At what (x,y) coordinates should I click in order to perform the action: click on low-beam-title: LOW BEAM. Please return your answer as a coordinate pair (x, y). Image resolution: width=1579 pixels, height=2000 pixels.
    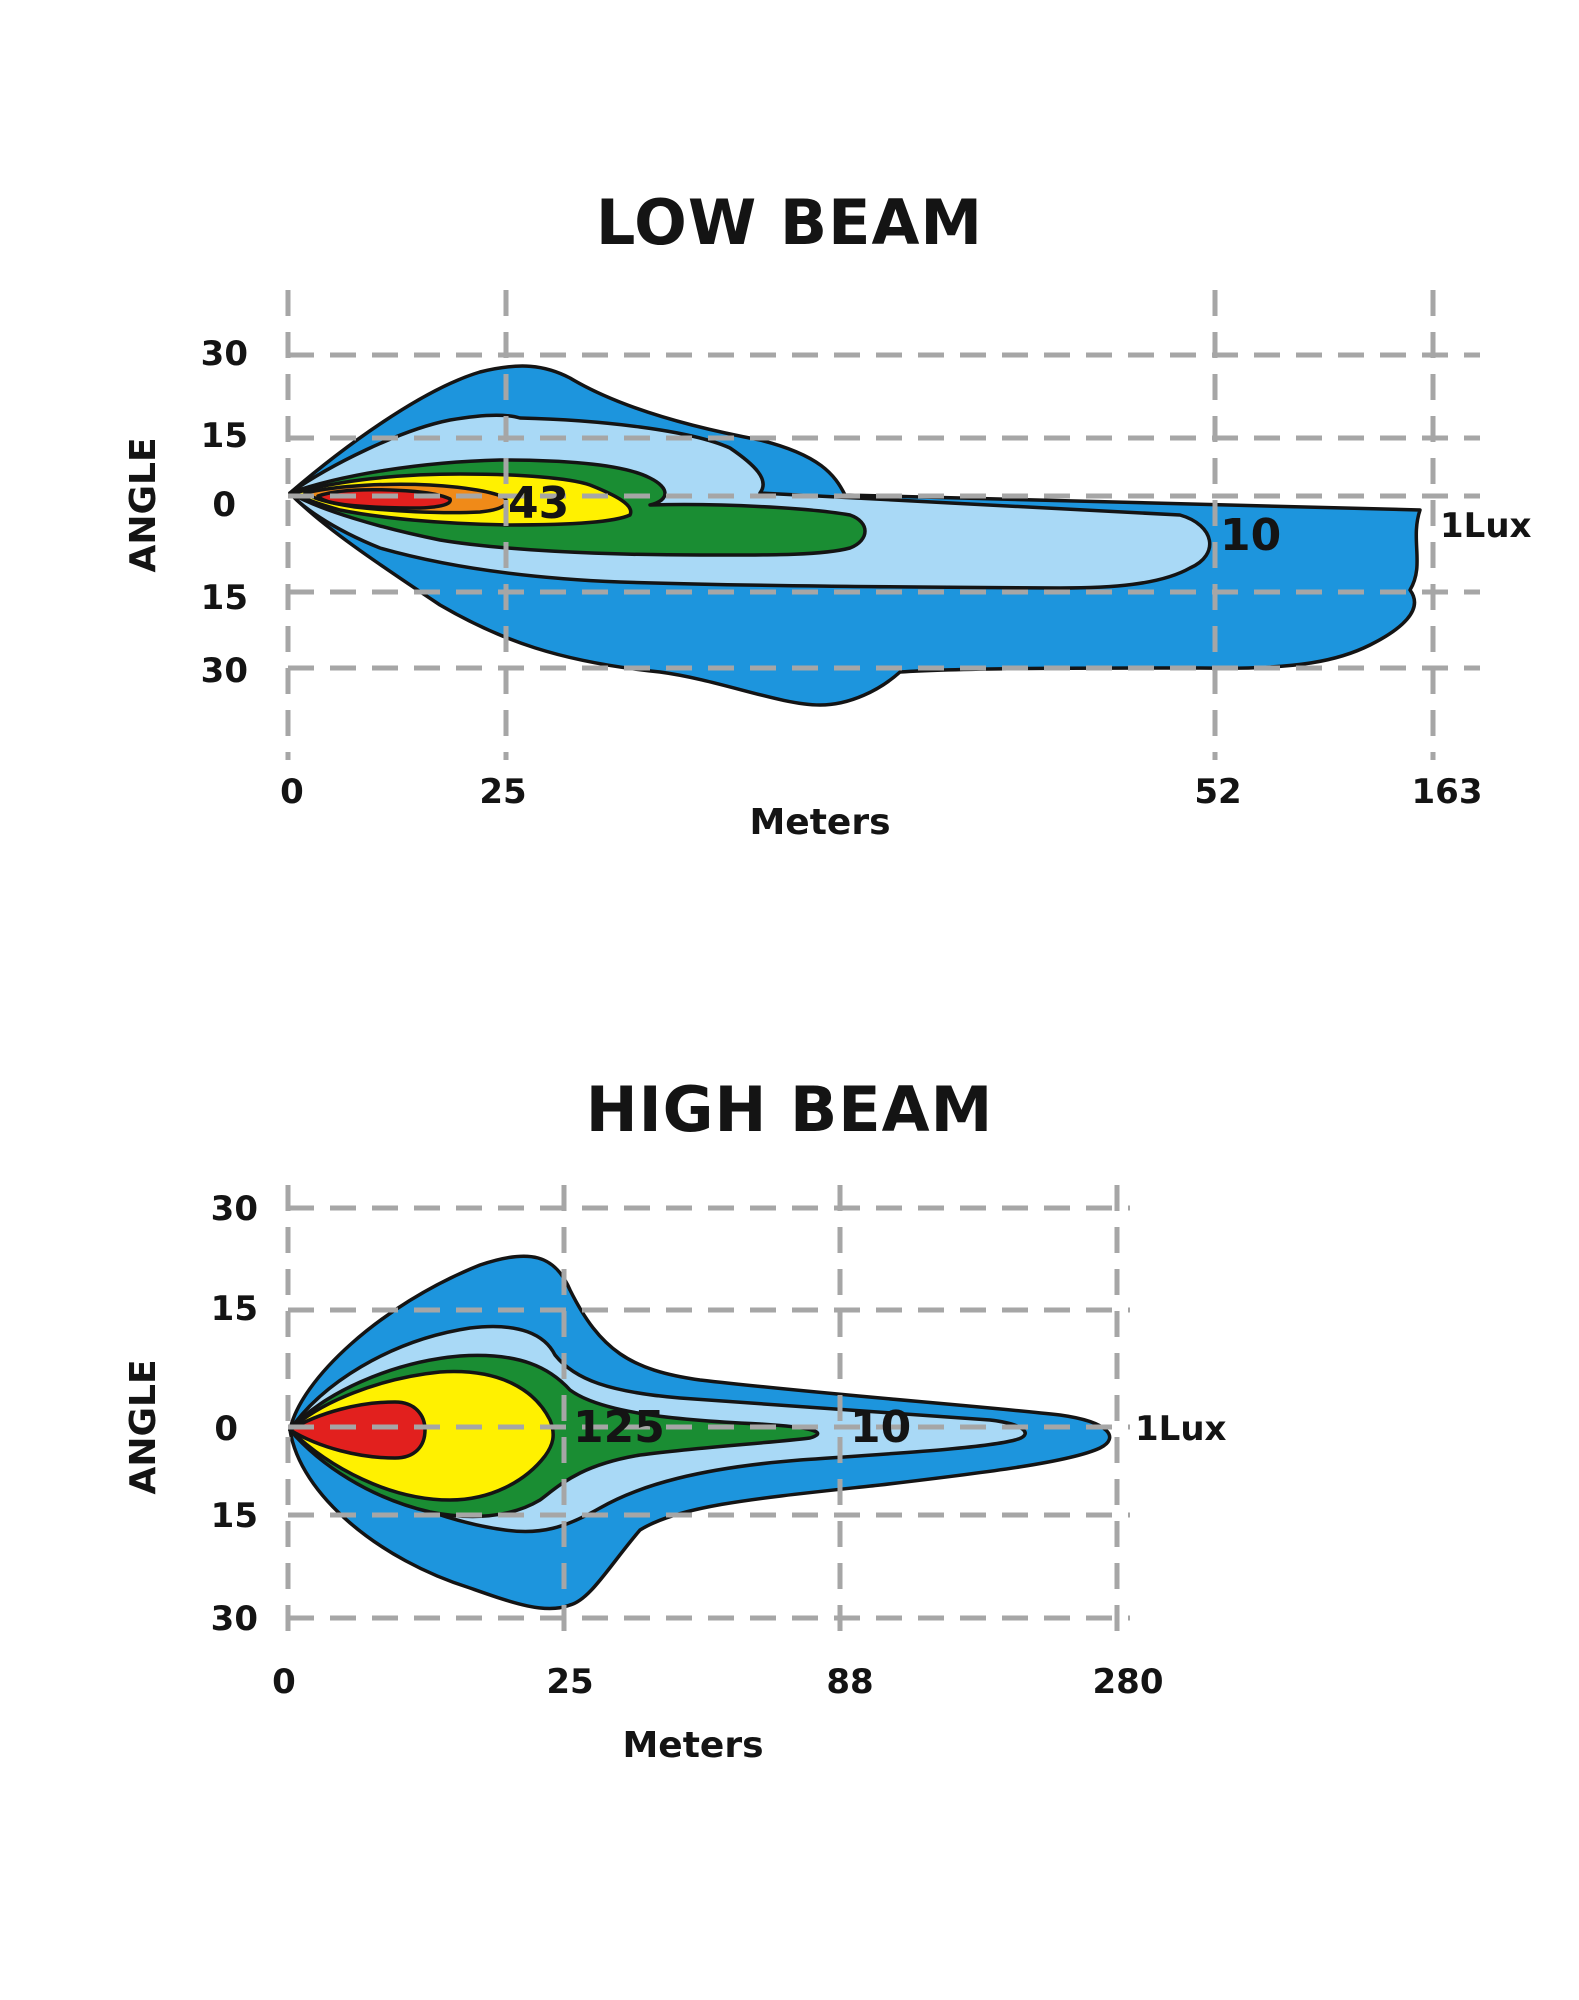
    Looking at the image, I should click on (789, 222).